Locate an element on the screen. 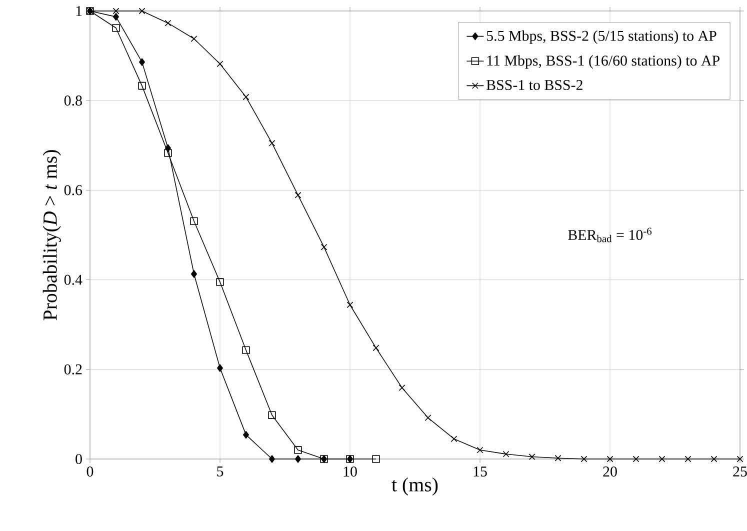 This screenshot has width=747, height=531. y-tick-label: 0.8 is located at coordinates (73, 101).